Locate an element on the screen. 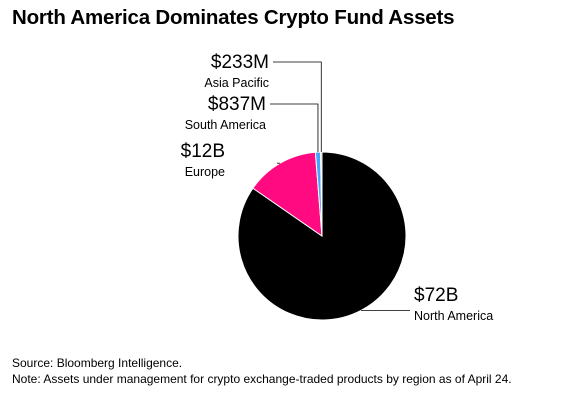  pie-slices is located at coordinates (322, 236).